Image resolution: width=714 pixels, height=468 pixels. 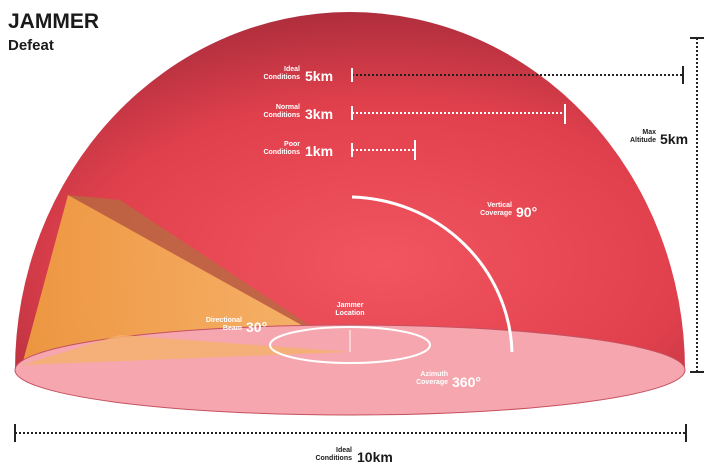 I want to click on range-label: Poor Conditions, so click(x=281, y=148).